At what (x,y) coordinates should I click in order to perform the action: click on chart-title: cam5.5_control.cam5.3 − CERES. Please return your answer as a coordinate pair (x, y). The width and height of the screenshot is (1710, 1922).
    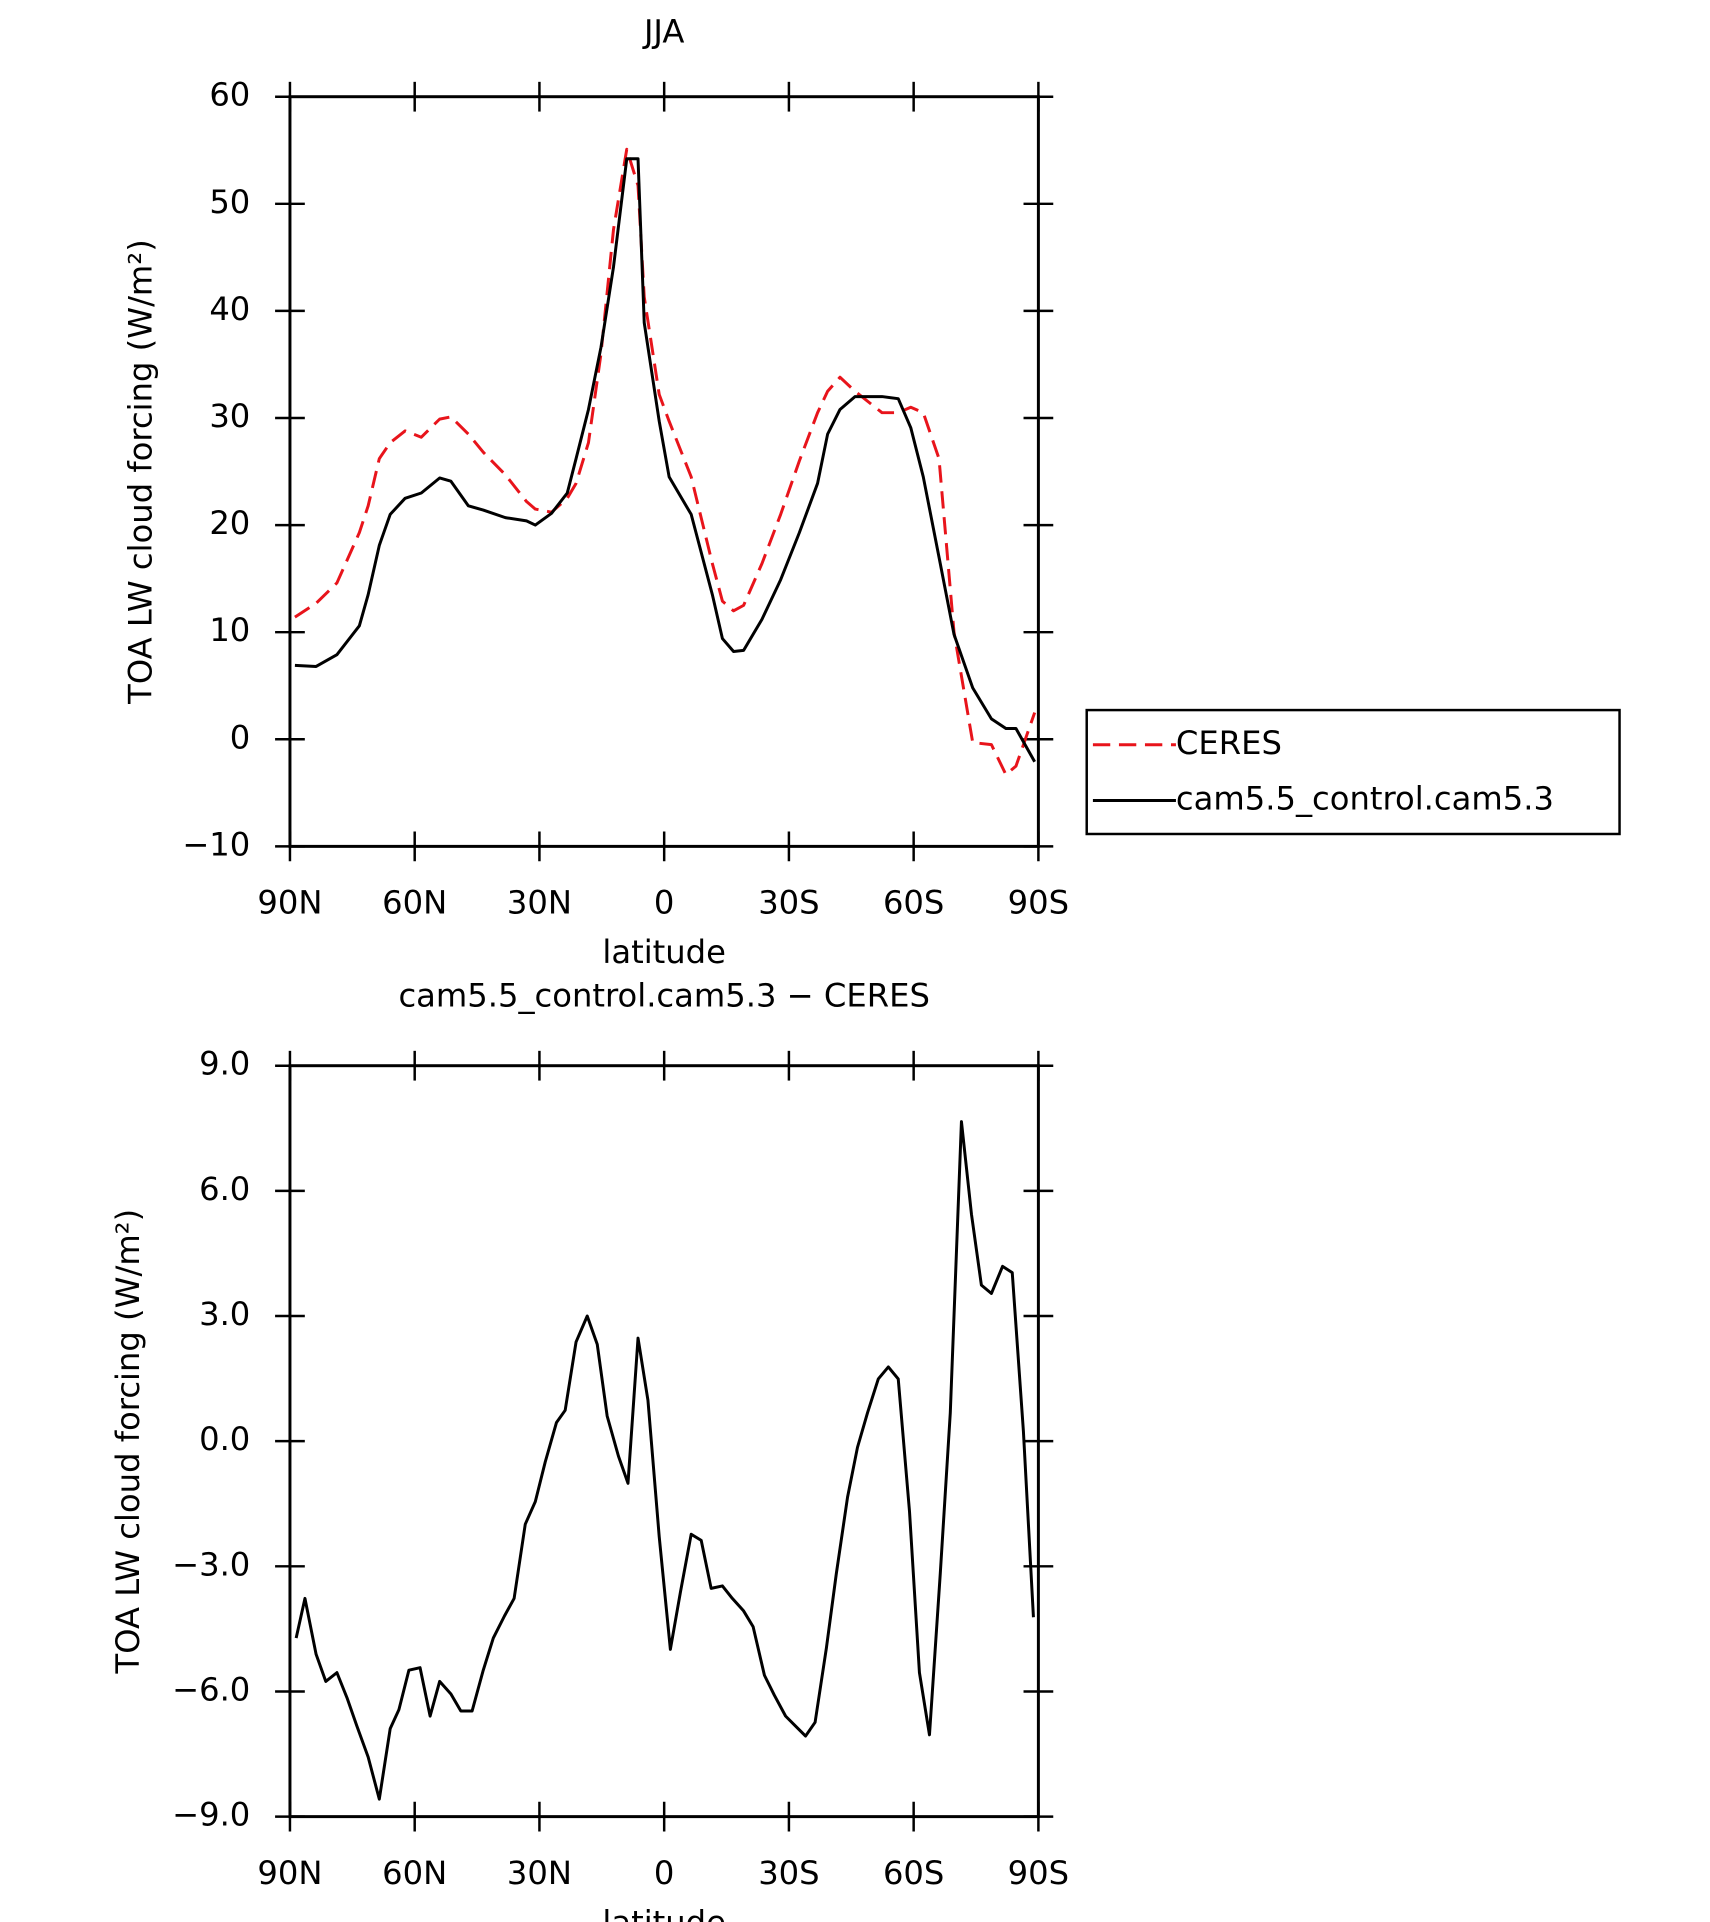
    Looking at the image, I should click on (663, 996).